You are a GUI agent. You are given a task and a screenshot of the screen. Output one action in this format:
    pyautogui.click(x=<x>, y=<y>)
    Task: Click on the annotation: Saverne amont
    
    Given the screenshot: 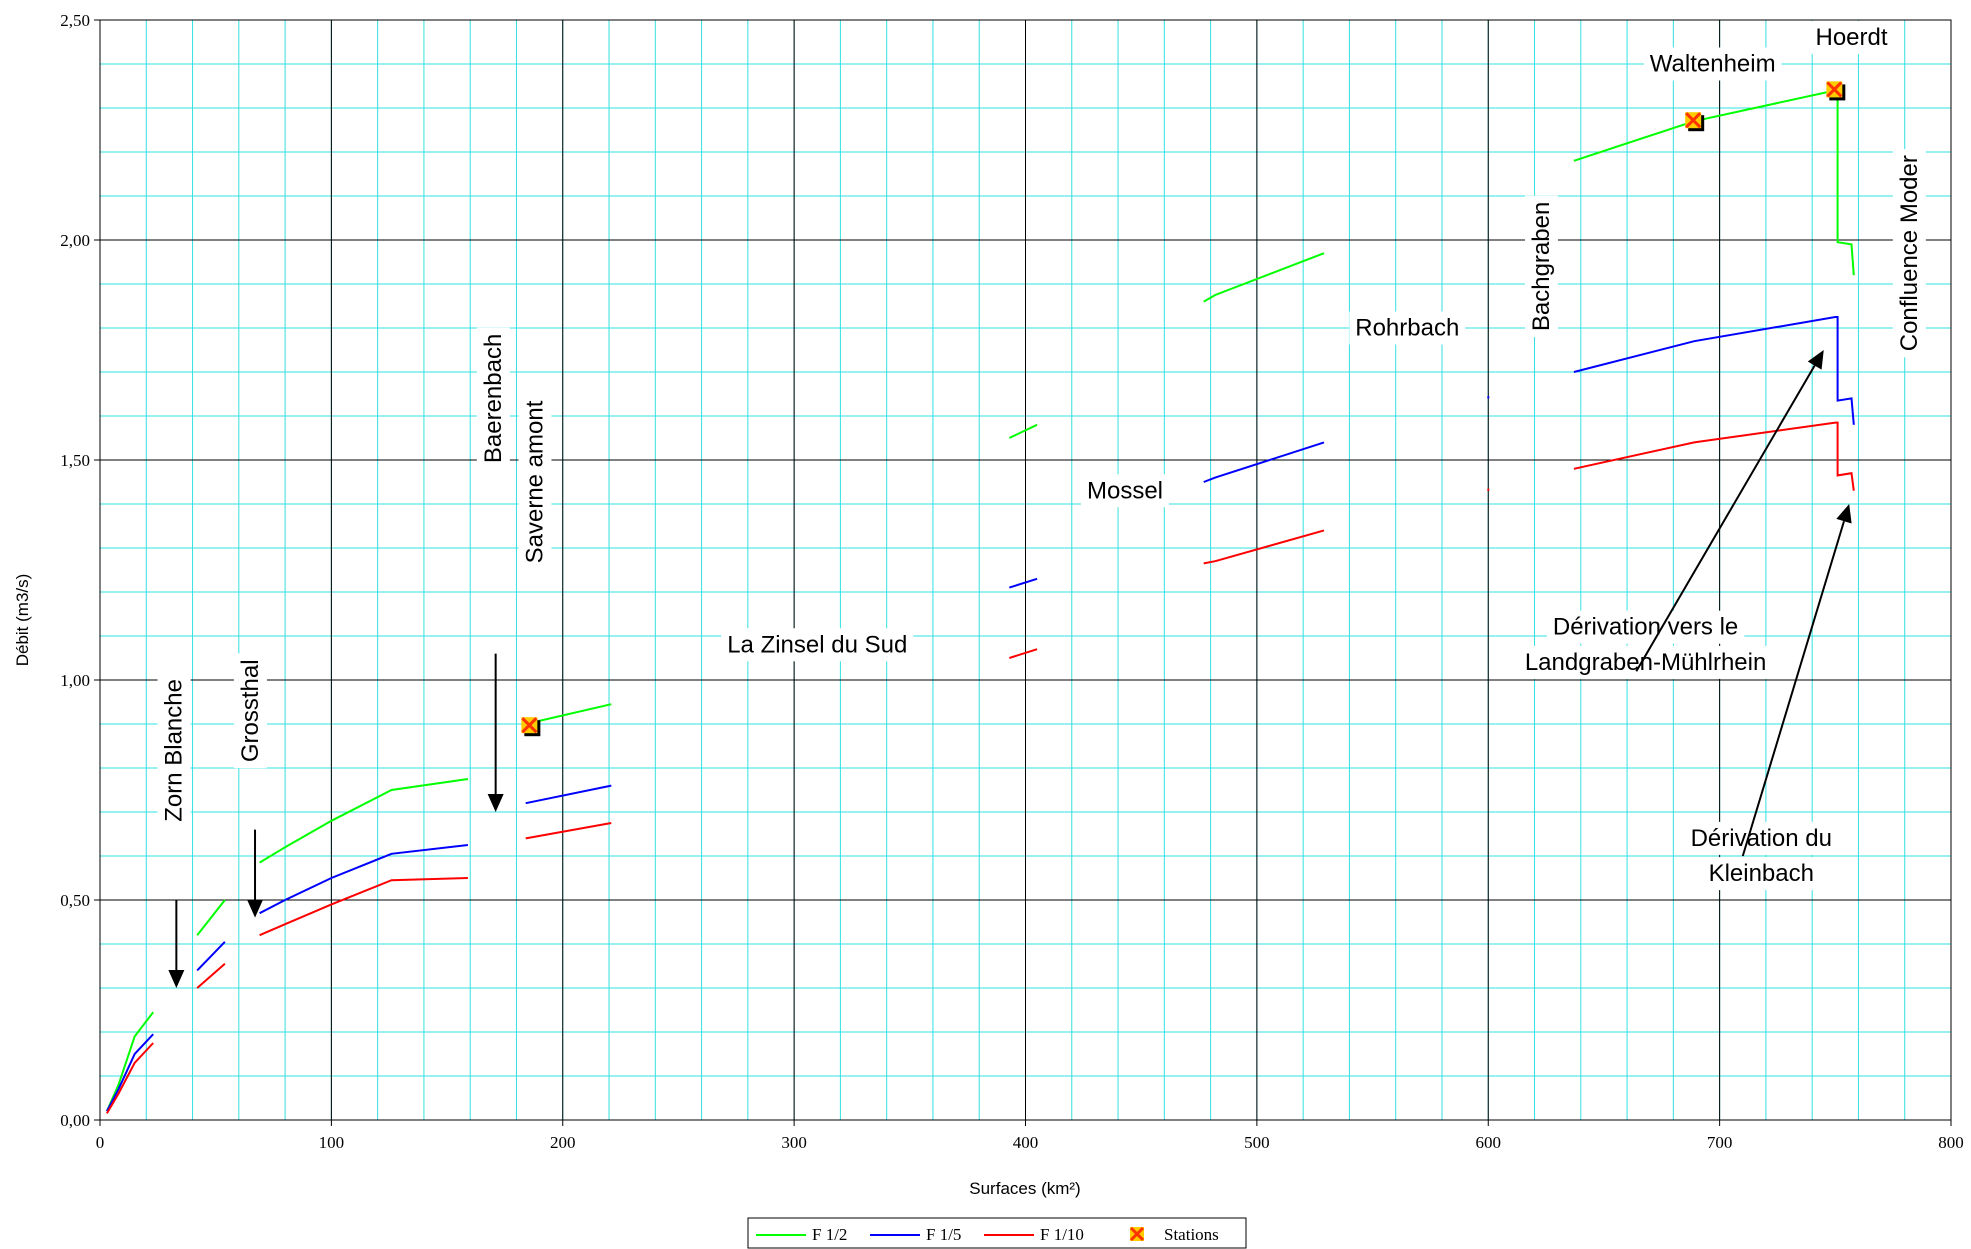 What is the action you would take?
    pyautogui.click(x=535, y=482)
    